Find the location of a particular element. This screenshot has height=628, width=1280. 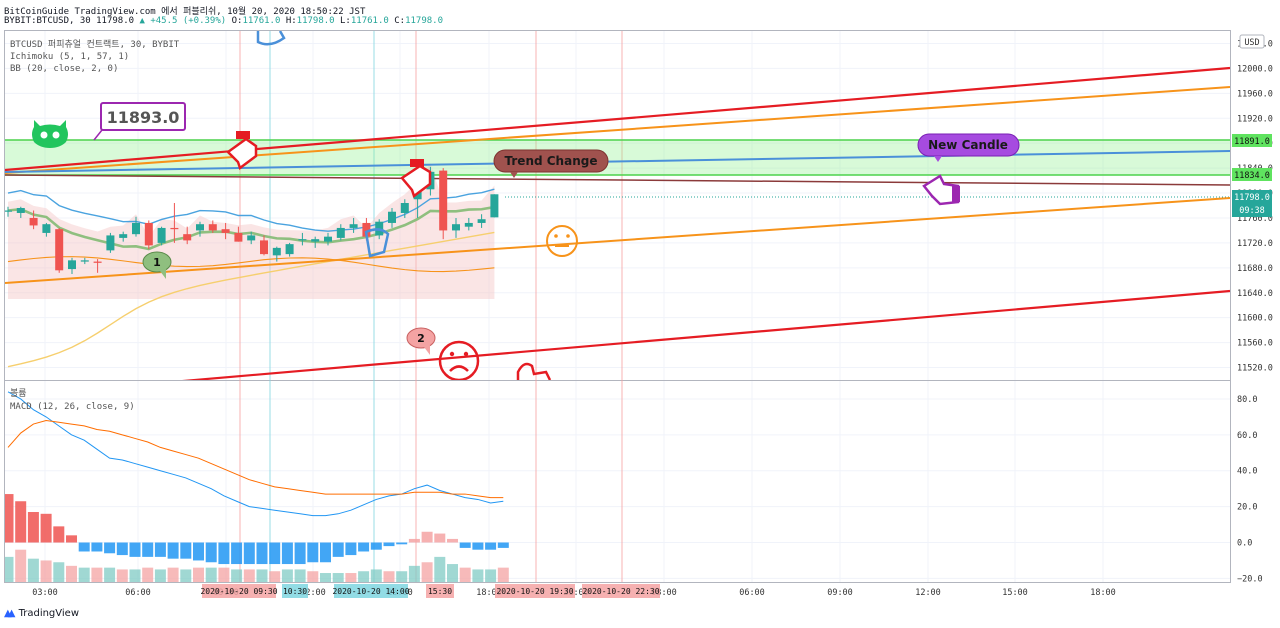

macd-tick-label: 0.0 is located at coordinates (1244, 544).